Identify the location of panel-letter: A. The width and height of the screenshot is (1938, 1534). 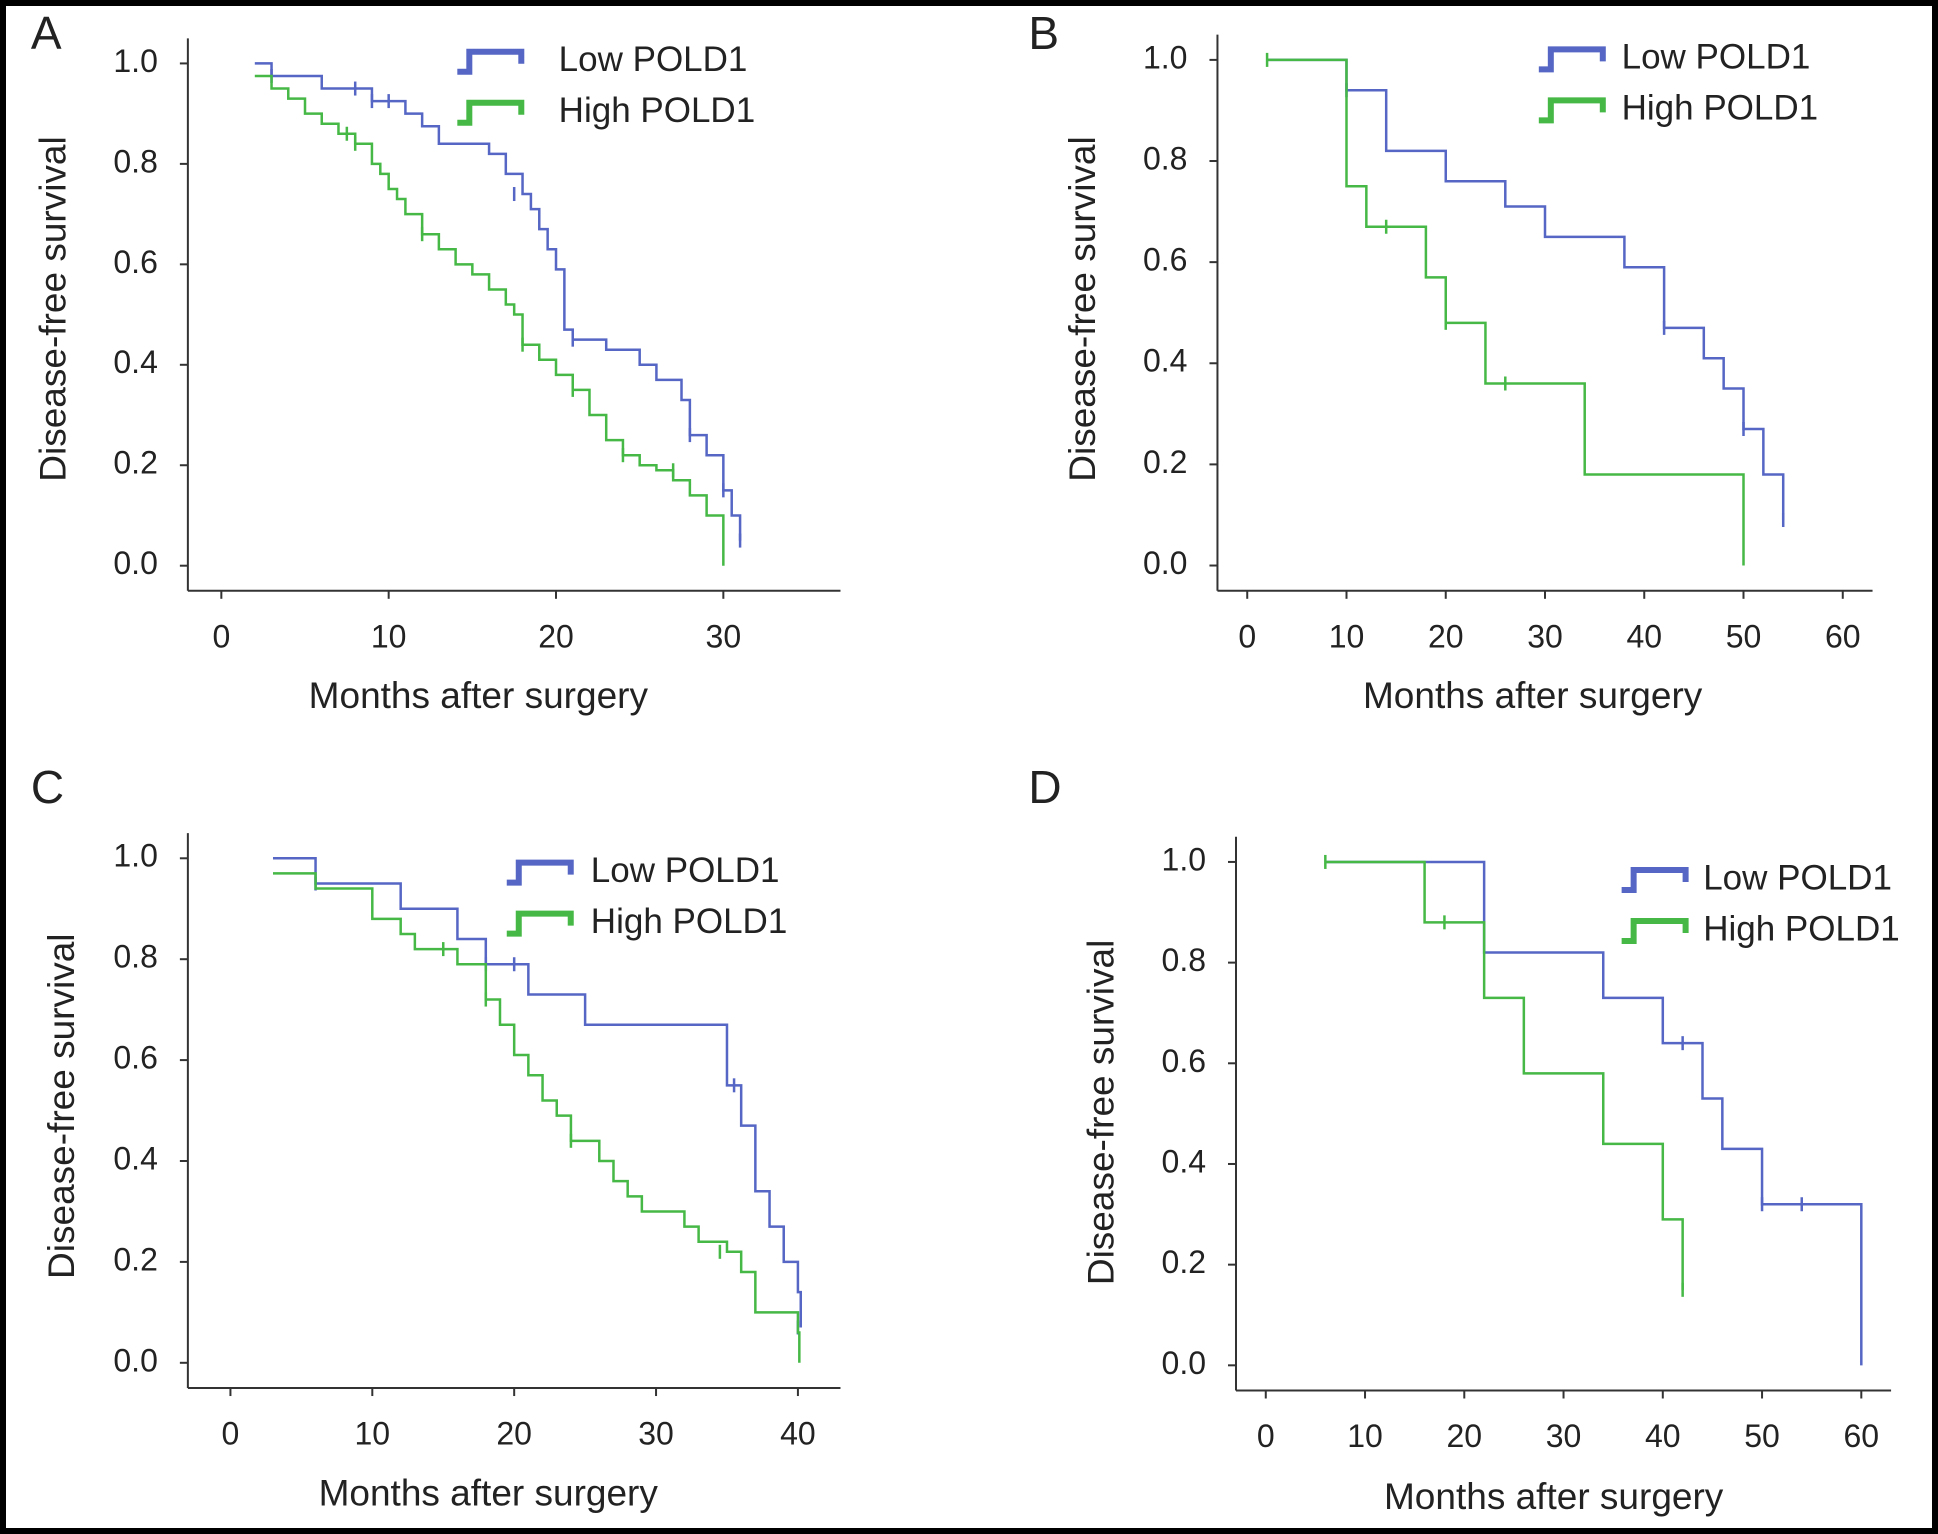
(46, 33).